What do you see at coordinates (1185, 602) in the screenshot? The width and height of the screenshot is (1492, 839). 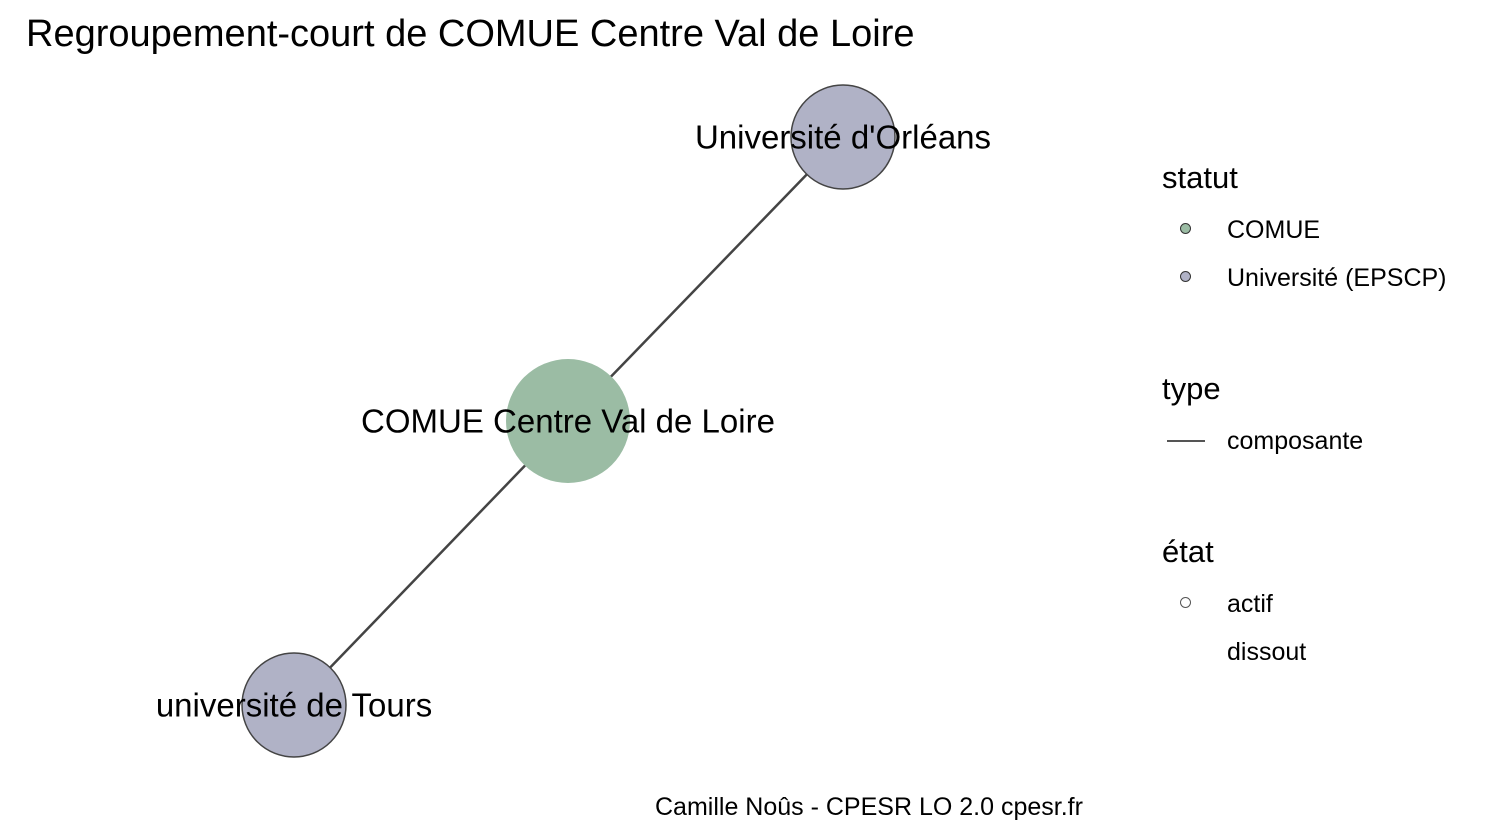 I see `legend-open-circle-actif` at bounding box center [1185, 602].